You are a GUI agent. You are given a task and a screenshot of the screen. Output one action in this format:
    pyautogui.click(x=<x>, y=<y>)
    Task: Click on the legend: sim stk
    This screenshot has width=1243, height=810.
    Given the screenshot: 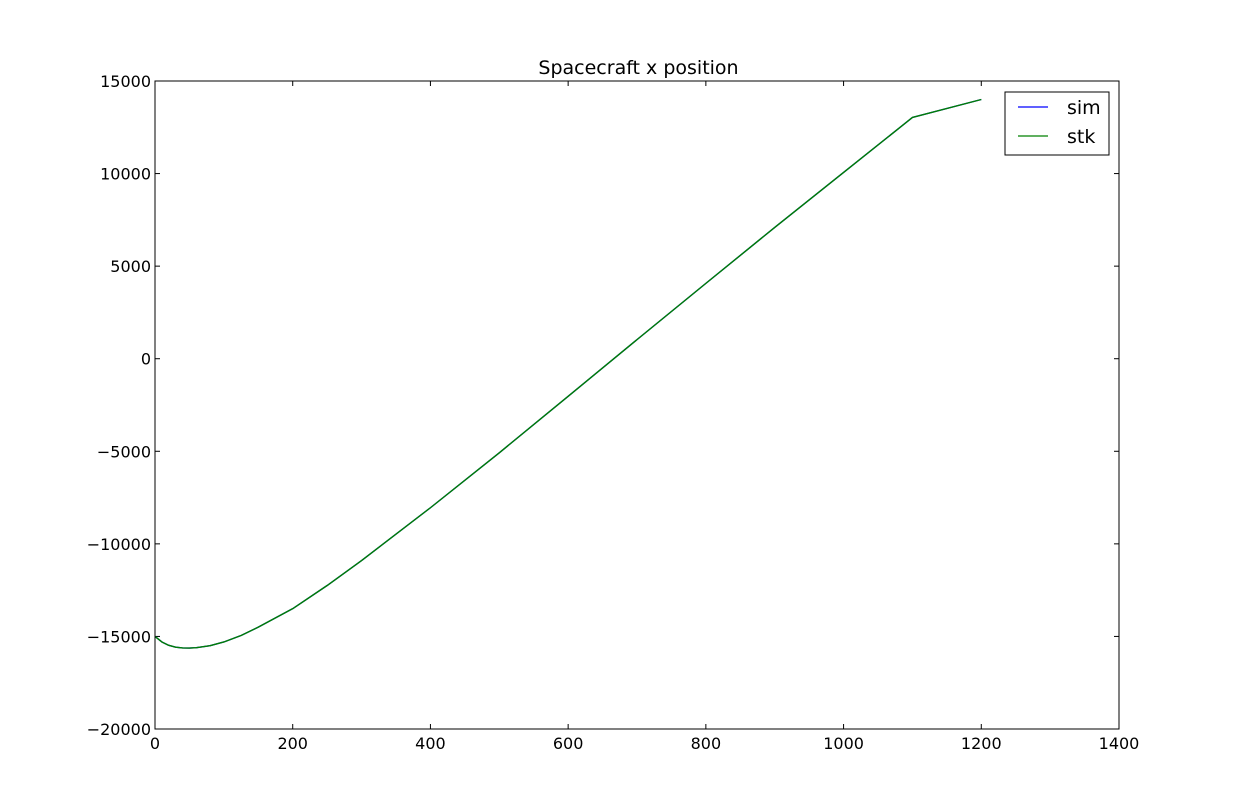 What is the action you would take?
    pyautogui.click(x=1057, y=123)
    